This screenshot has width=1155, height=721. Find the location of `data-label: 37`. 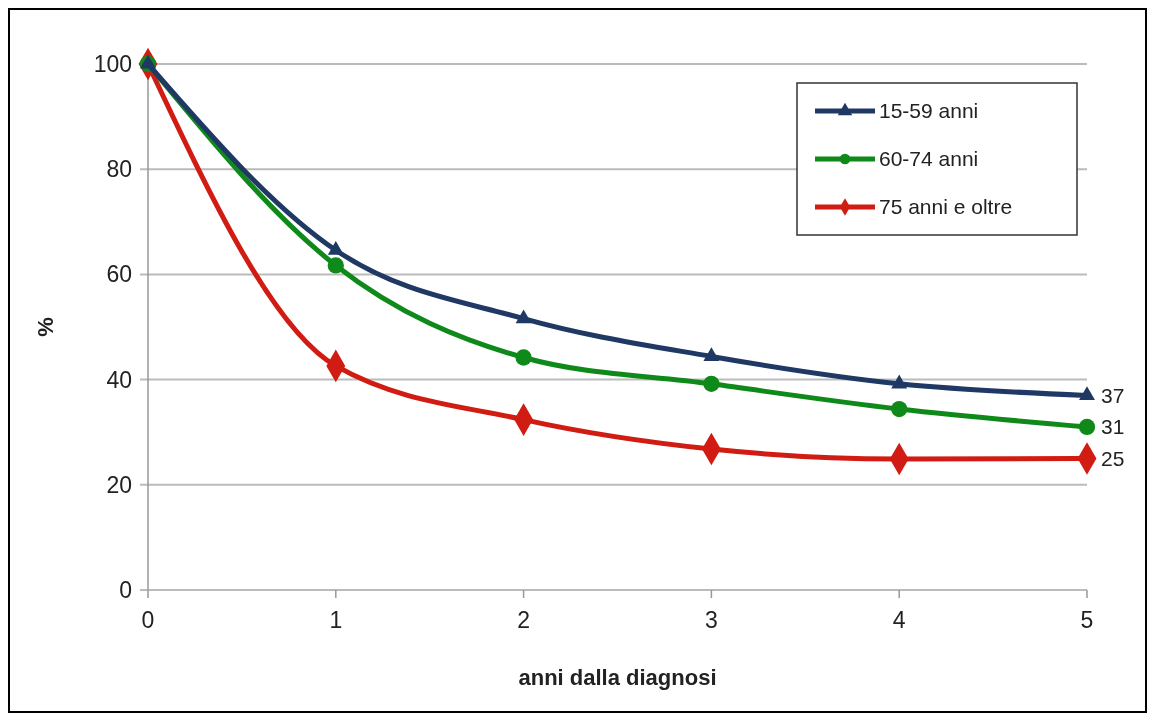

data-label: 37 is located at coordinates (1113, 395).